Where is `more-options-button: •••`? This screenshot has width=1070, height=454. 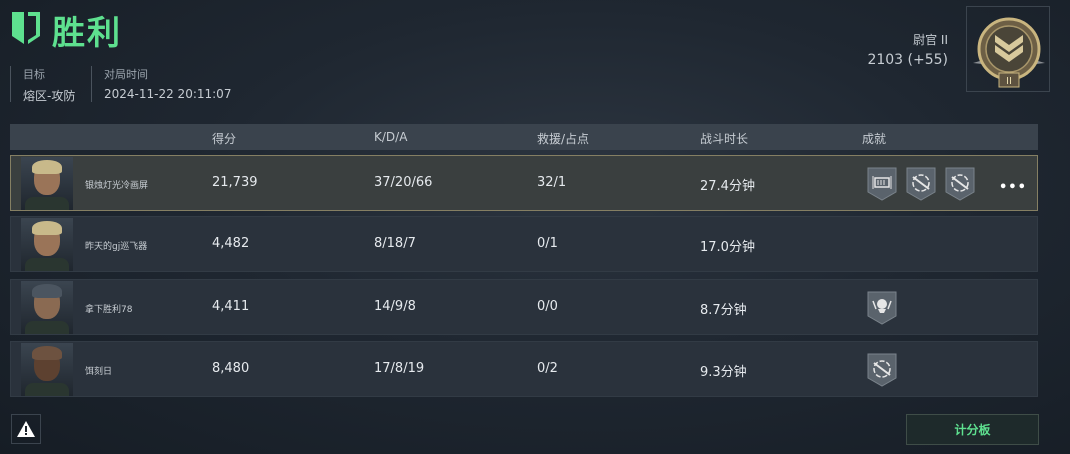 more-options-button: ••• is located at coordinates (1013, 187).